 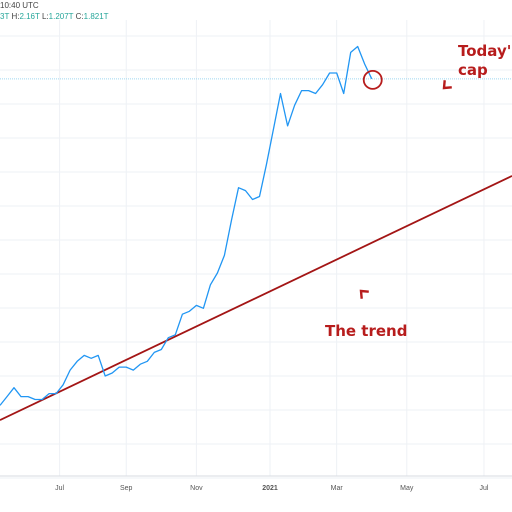 I want to click on high-label: H:, so click(x=15, y=16).